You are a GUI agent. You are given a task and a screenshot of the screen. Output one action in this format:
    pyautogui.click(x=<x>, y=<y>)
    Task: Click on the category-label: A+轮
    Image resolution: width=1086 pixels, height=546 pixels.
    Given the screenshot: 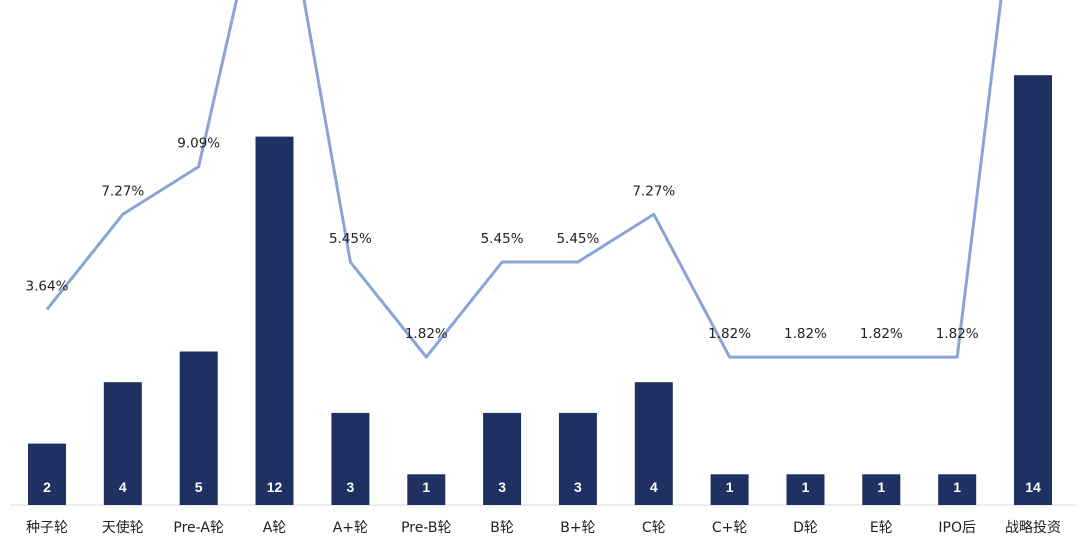 What is the action you would take?
    pyautogui.click(x=350, y=528)
    